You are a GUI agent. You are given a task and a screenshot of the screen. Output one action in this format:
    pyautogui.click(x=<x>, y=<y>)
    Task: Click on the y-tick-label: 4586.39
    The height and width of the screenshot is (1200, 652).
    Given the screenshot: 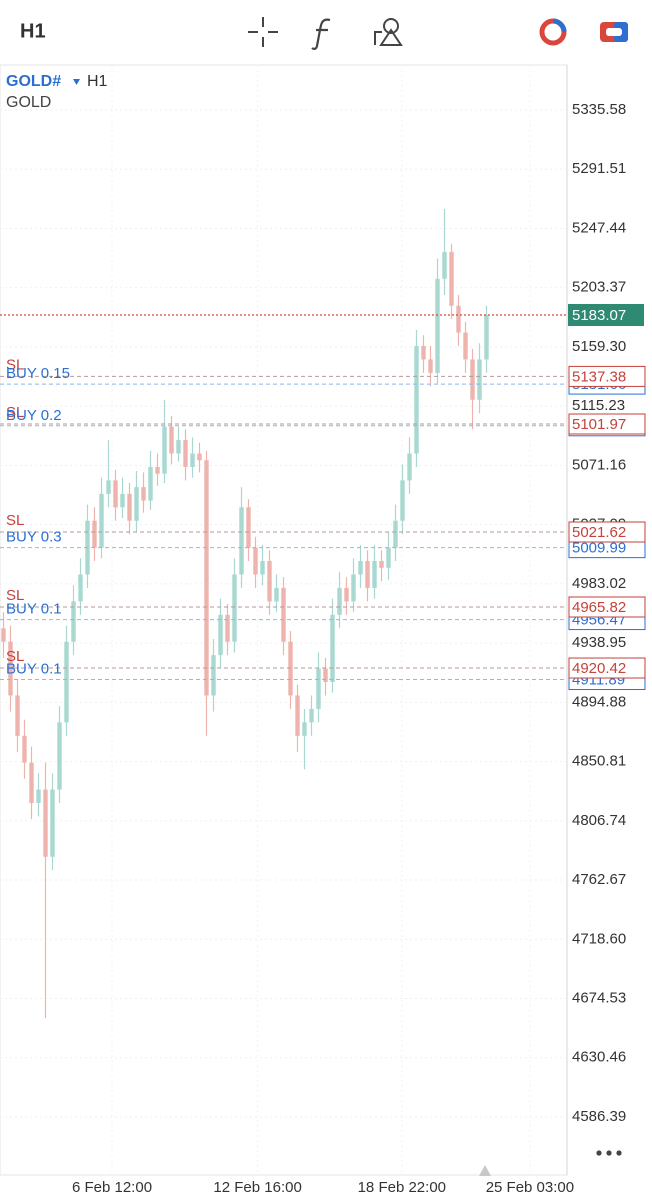 What is the action you would take?
    pyautogui.click(x=599, y=1116)
    